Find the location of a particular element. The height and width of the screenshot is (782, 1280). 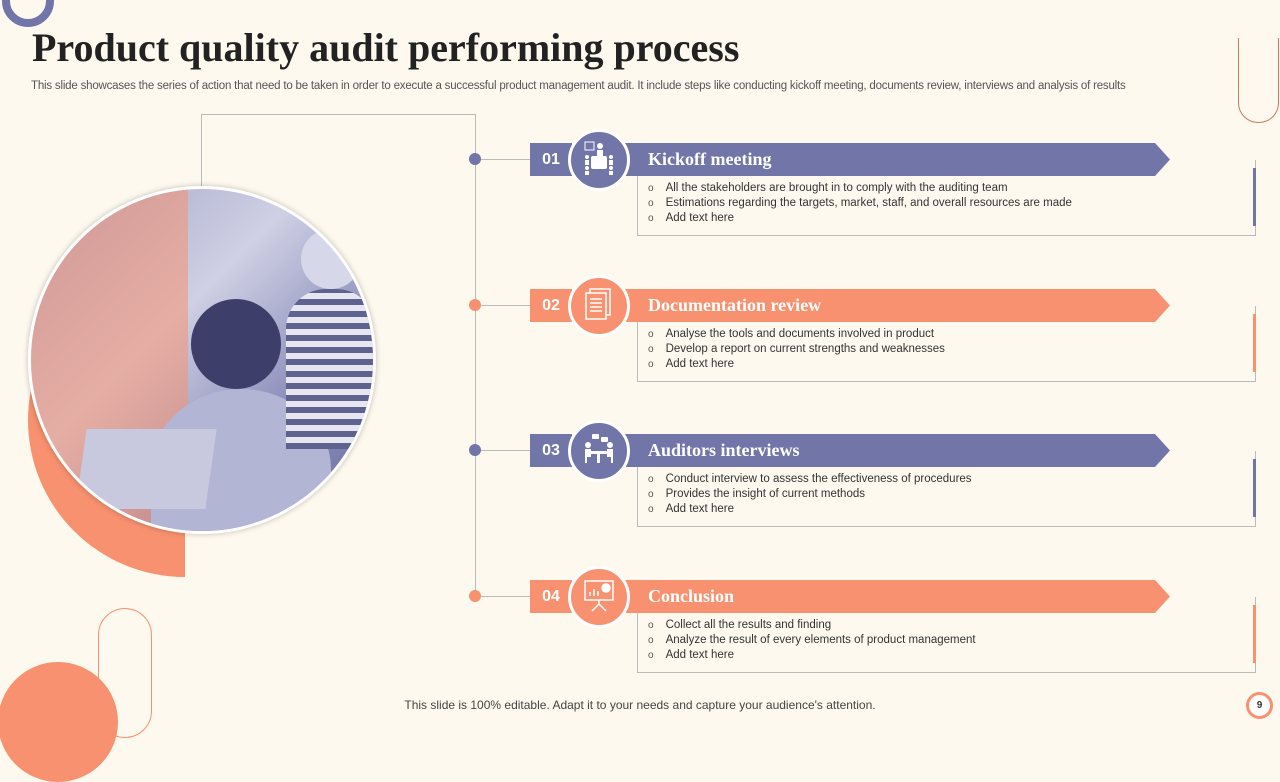

decor-pill-top-right is located at coordinates (1258, 80).